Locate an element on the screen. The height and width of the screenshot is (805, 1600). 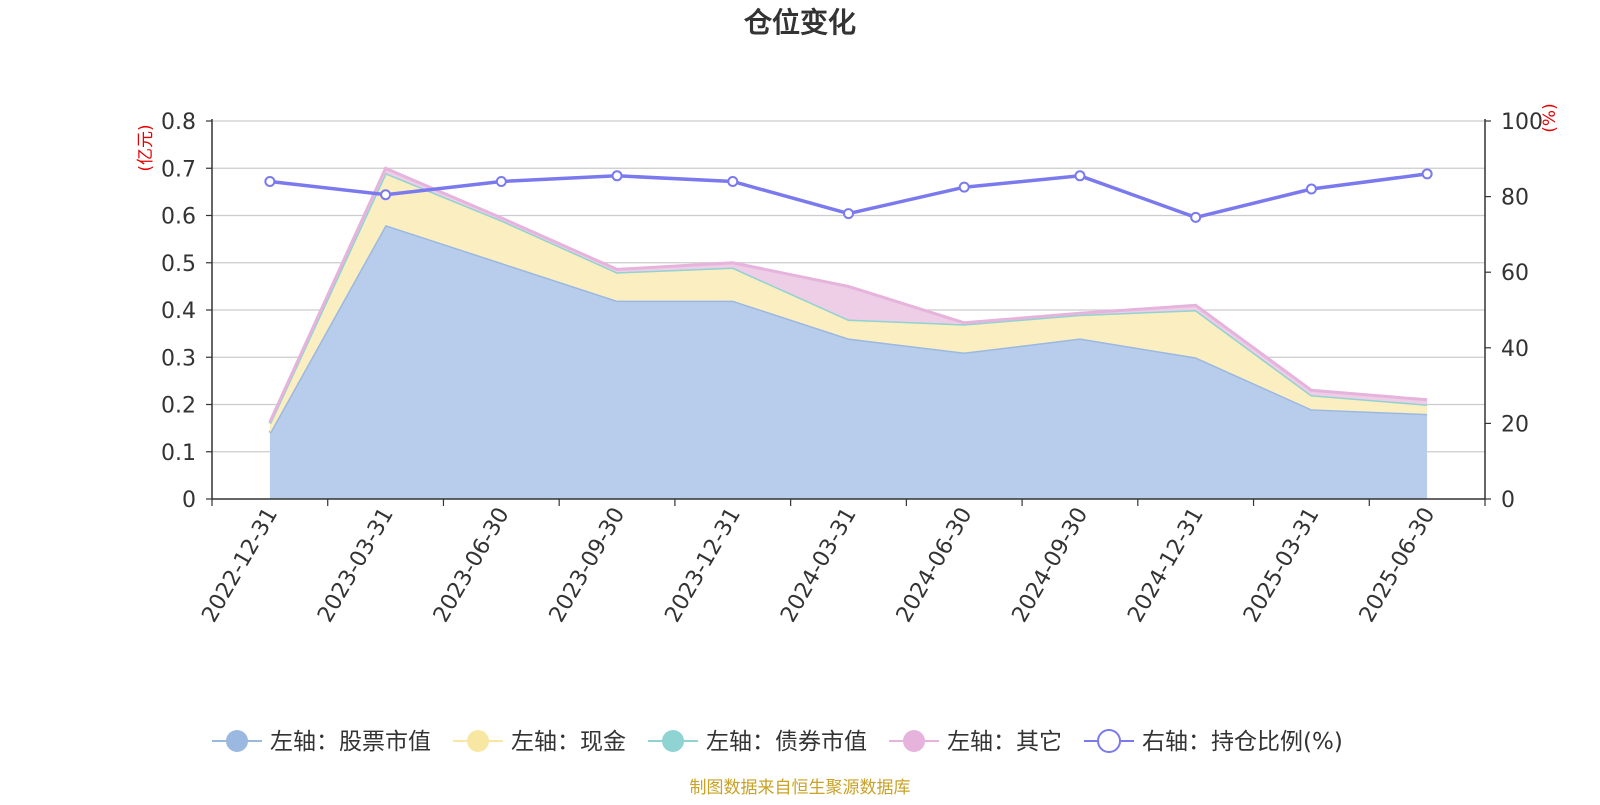
right-axis-tick-label: 60 is located at coordinates (1515, 273).